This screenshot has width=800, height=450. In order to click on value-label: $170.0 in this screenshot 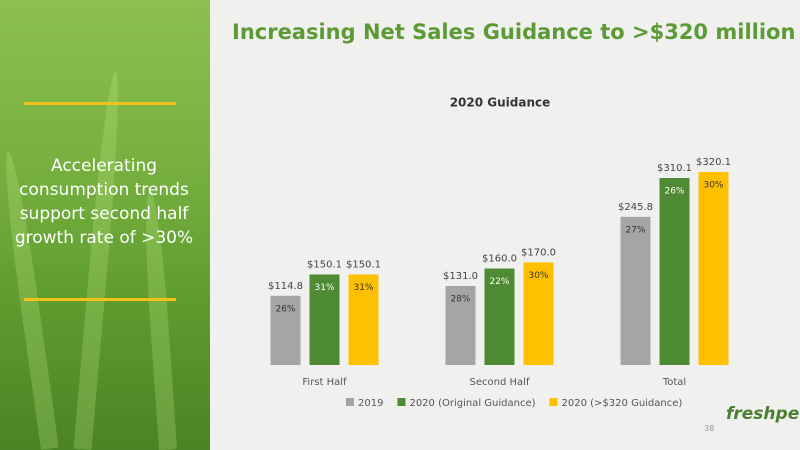, I will do `click(538, 253)`.